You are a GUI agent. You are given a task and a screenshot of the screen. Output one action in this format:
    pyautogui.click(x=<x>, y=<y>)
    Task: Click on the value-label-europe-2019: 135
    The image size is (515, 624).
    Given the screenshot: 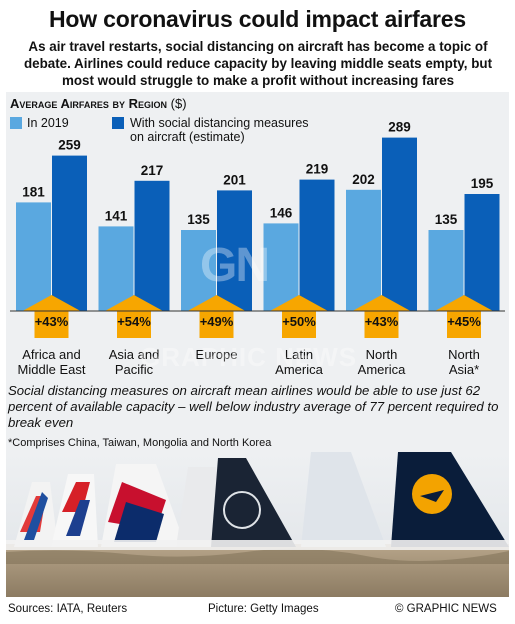 What is the action you would take?
    pyautogui.click(x=198, y=219)
    